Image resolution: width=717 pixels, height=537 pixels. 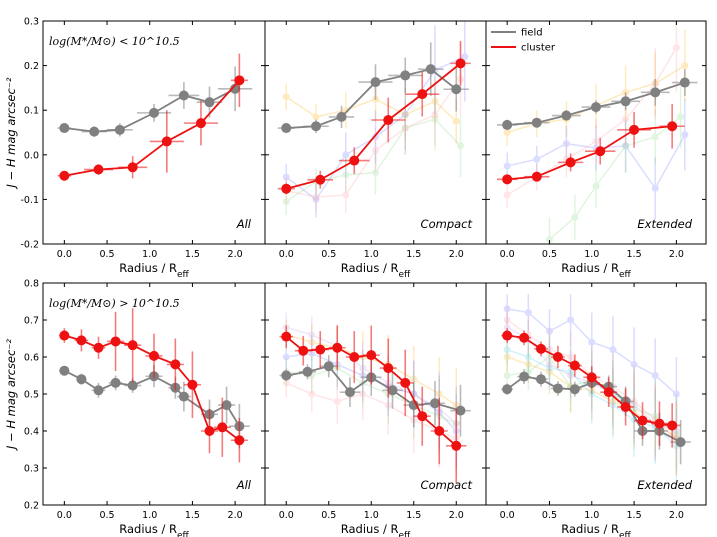 I want to click on y-axis-label: J − H mag arcsec⁻², so click(x=11, y=395).